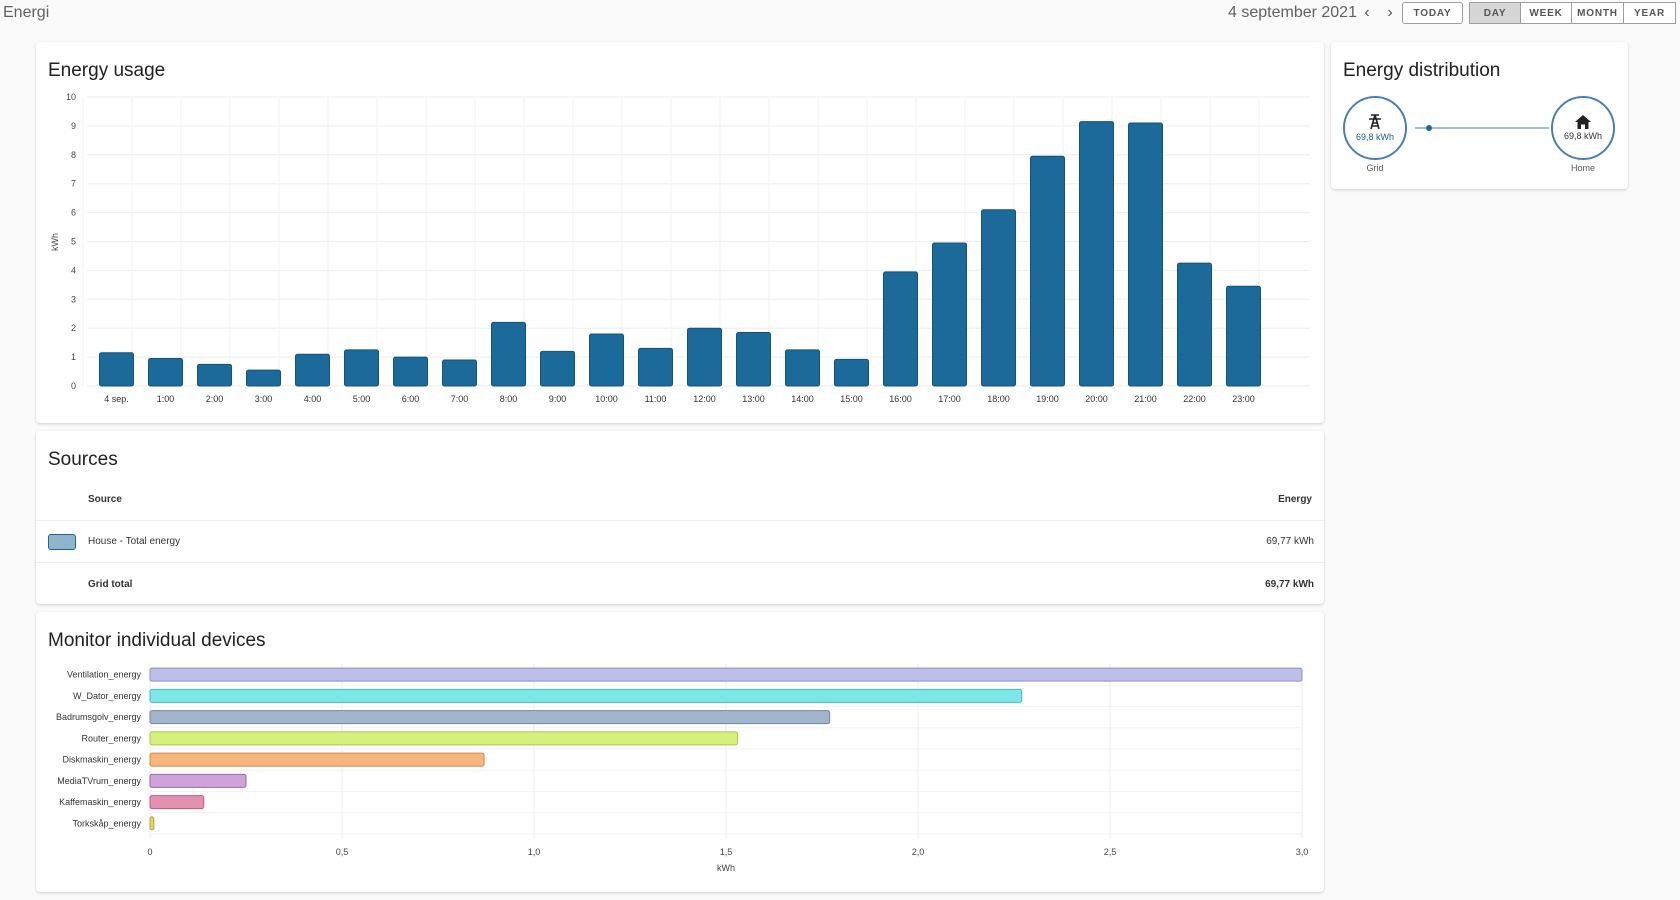 Image resolution: width=1680 pixels, height=900 pixels. Describe the element at coordinates (704, 399) in the screenshot. I see `x-tick-label: 12:00` at that location.